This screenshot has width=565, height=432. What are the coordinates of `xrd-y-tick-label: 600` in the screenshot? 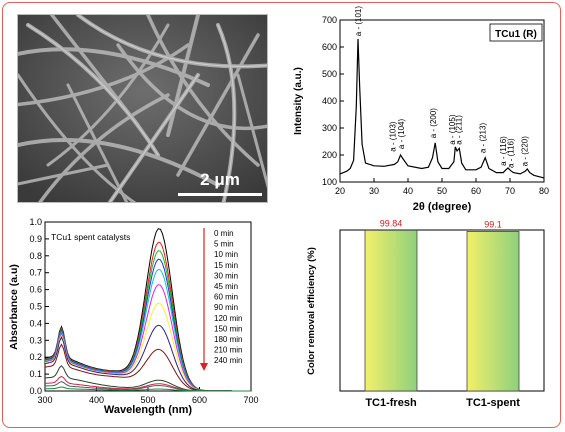 It's located at (329, 47).